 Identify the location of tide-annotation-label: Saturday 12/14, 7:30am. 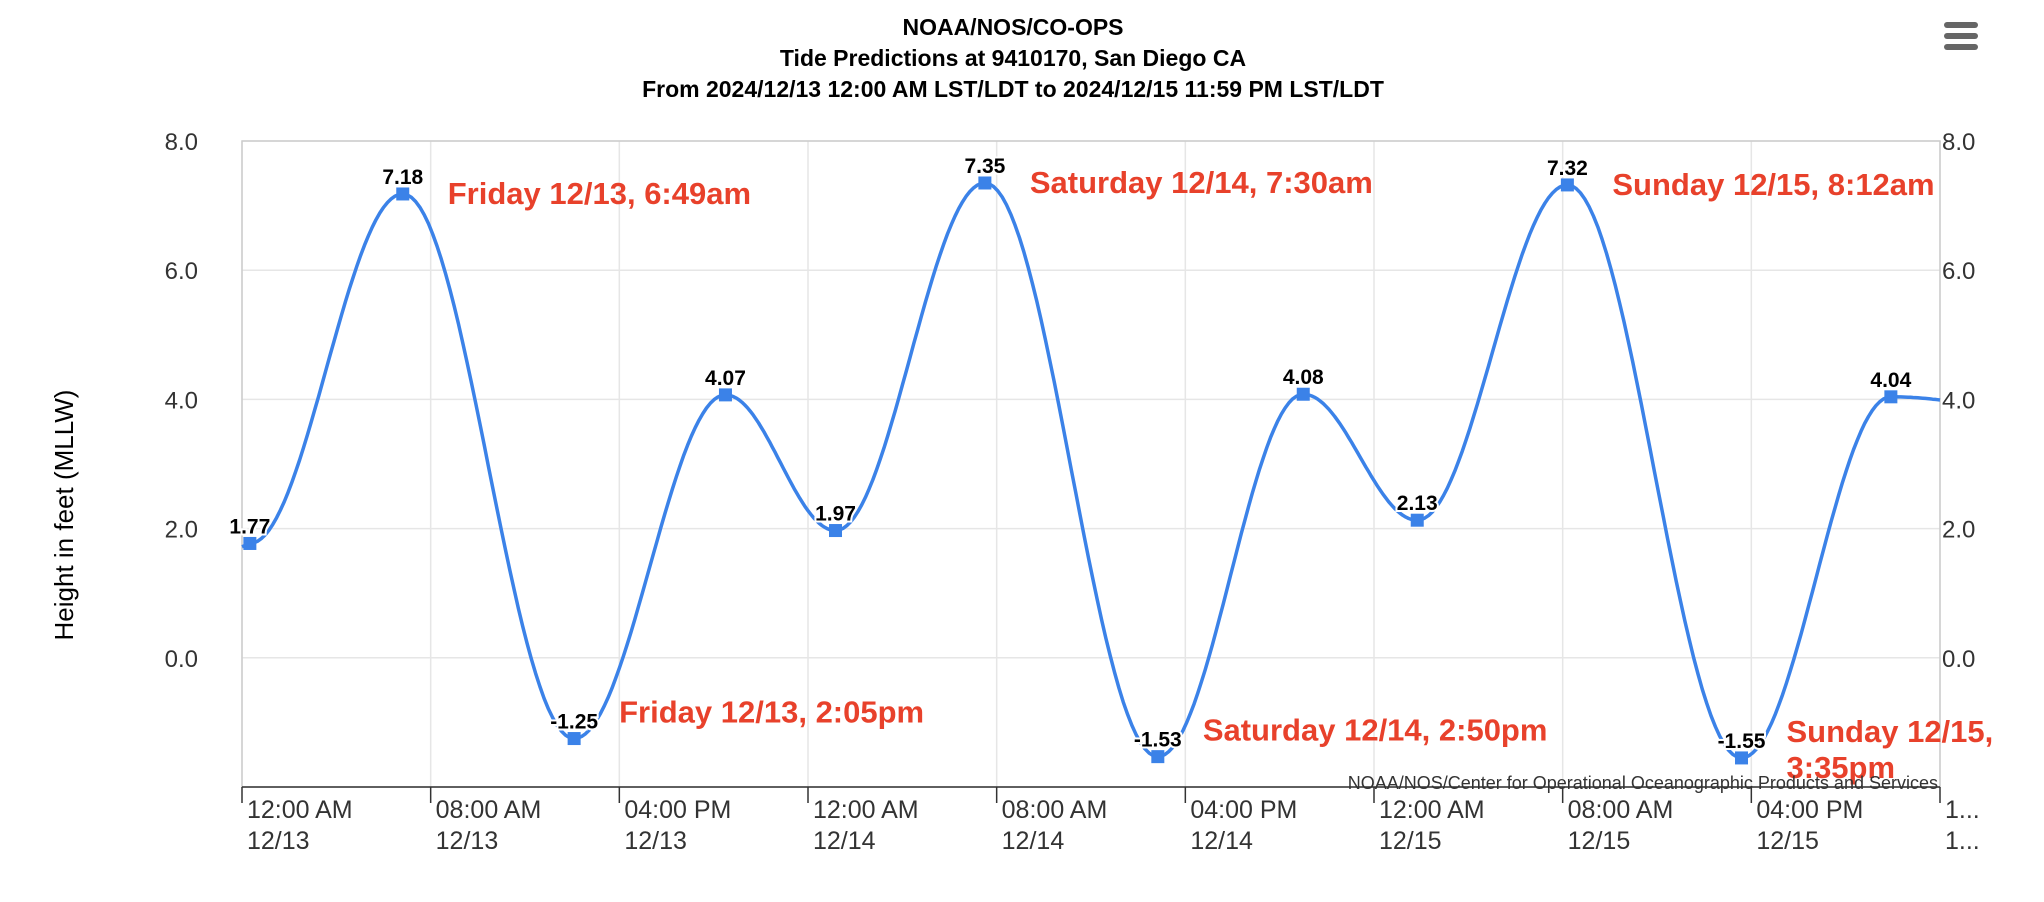
(1201, 182).